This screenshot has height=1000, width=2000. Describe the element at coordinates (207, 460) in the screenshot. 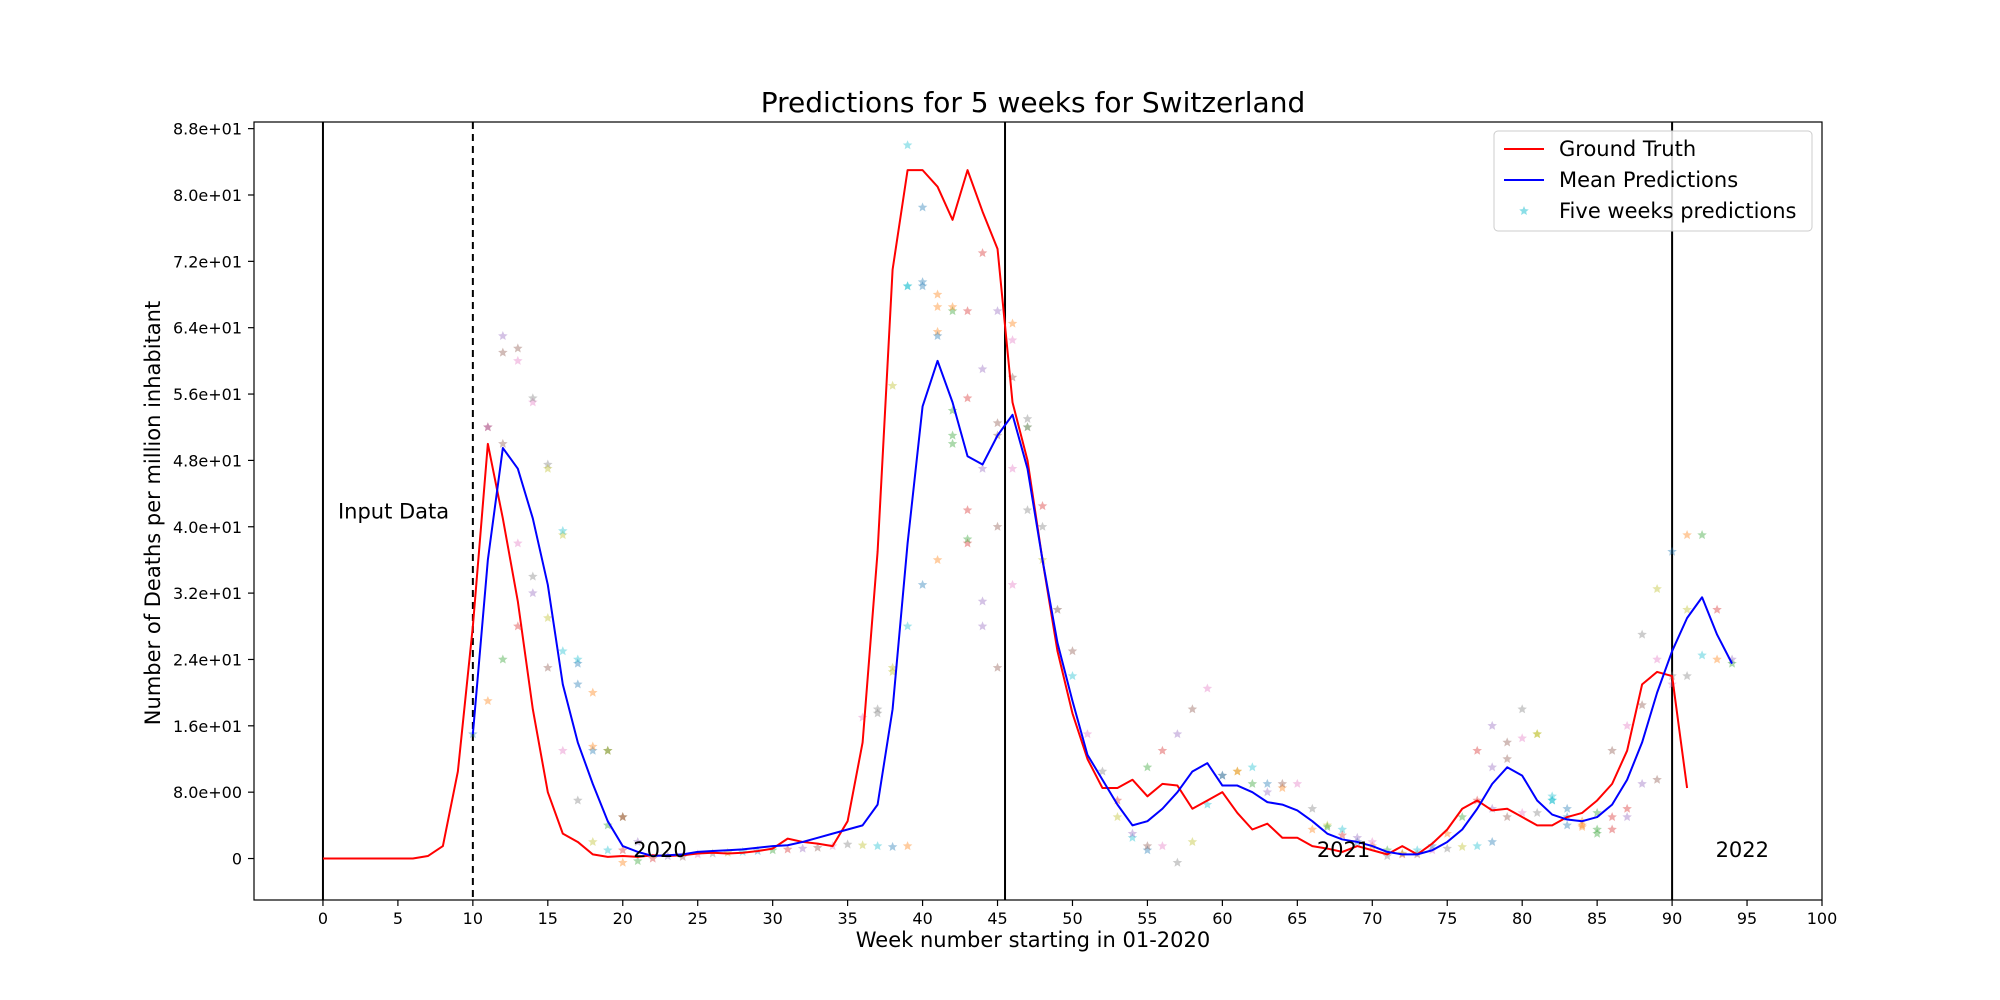

I see `y-tick-label: 4.8e+01` at that location.